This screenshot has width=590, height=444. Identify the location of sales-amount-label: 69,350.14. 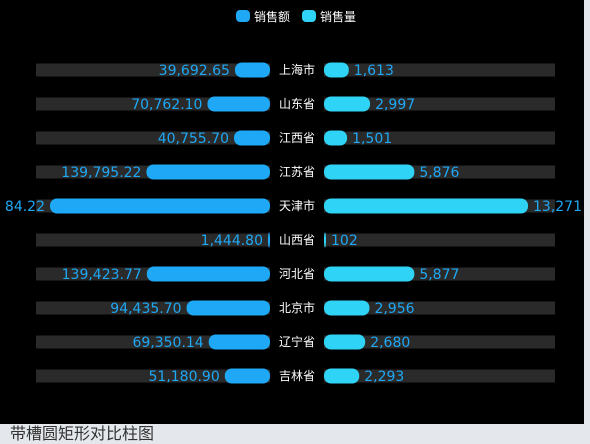
(167, 343).